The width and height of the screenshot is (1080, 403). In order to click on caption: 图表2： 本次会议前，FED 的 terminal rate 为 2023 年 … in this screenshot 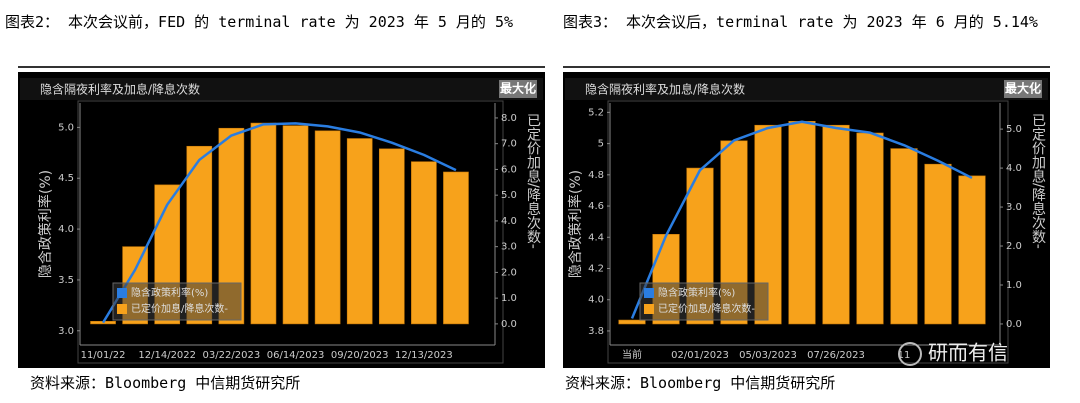, I will do `click(259, 22)`.